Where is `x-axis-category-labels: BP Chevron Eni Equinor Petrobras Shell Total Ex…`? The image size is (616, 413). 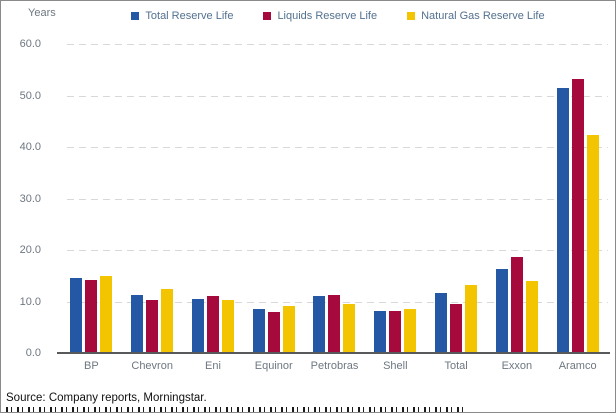
x-axis-category-labels: BP Chevron Eni Equinor Petrobras Shell Total Ex… is located at coordinates (334, 366).